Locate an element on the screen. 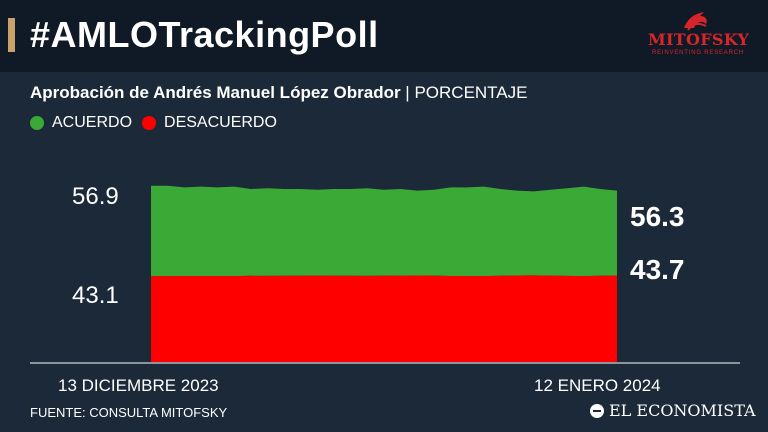 The image size is (768, 432). subtitle-unit: PORCENTAJE is located at coordinates (471, 92).